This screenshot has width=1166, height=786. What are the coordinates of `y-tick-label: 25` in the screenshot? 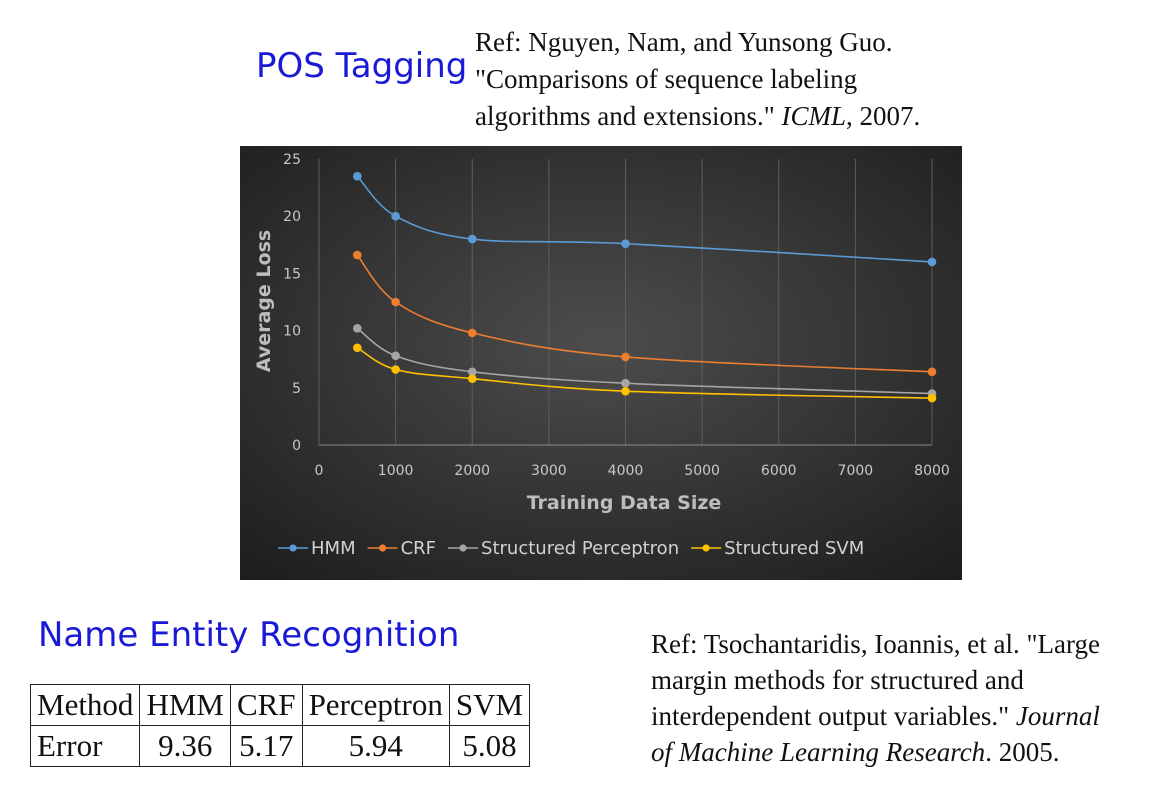 It's located at (292, 160).